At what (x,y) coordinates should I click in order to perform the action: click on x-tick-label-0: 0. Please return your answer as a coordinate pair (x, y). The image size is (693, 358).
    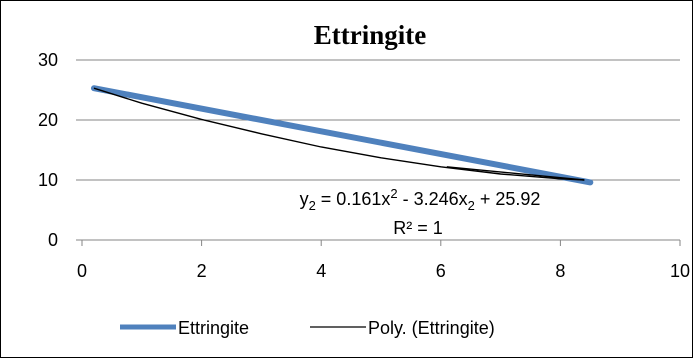
    Looking at the image, I should click on (82, 271).